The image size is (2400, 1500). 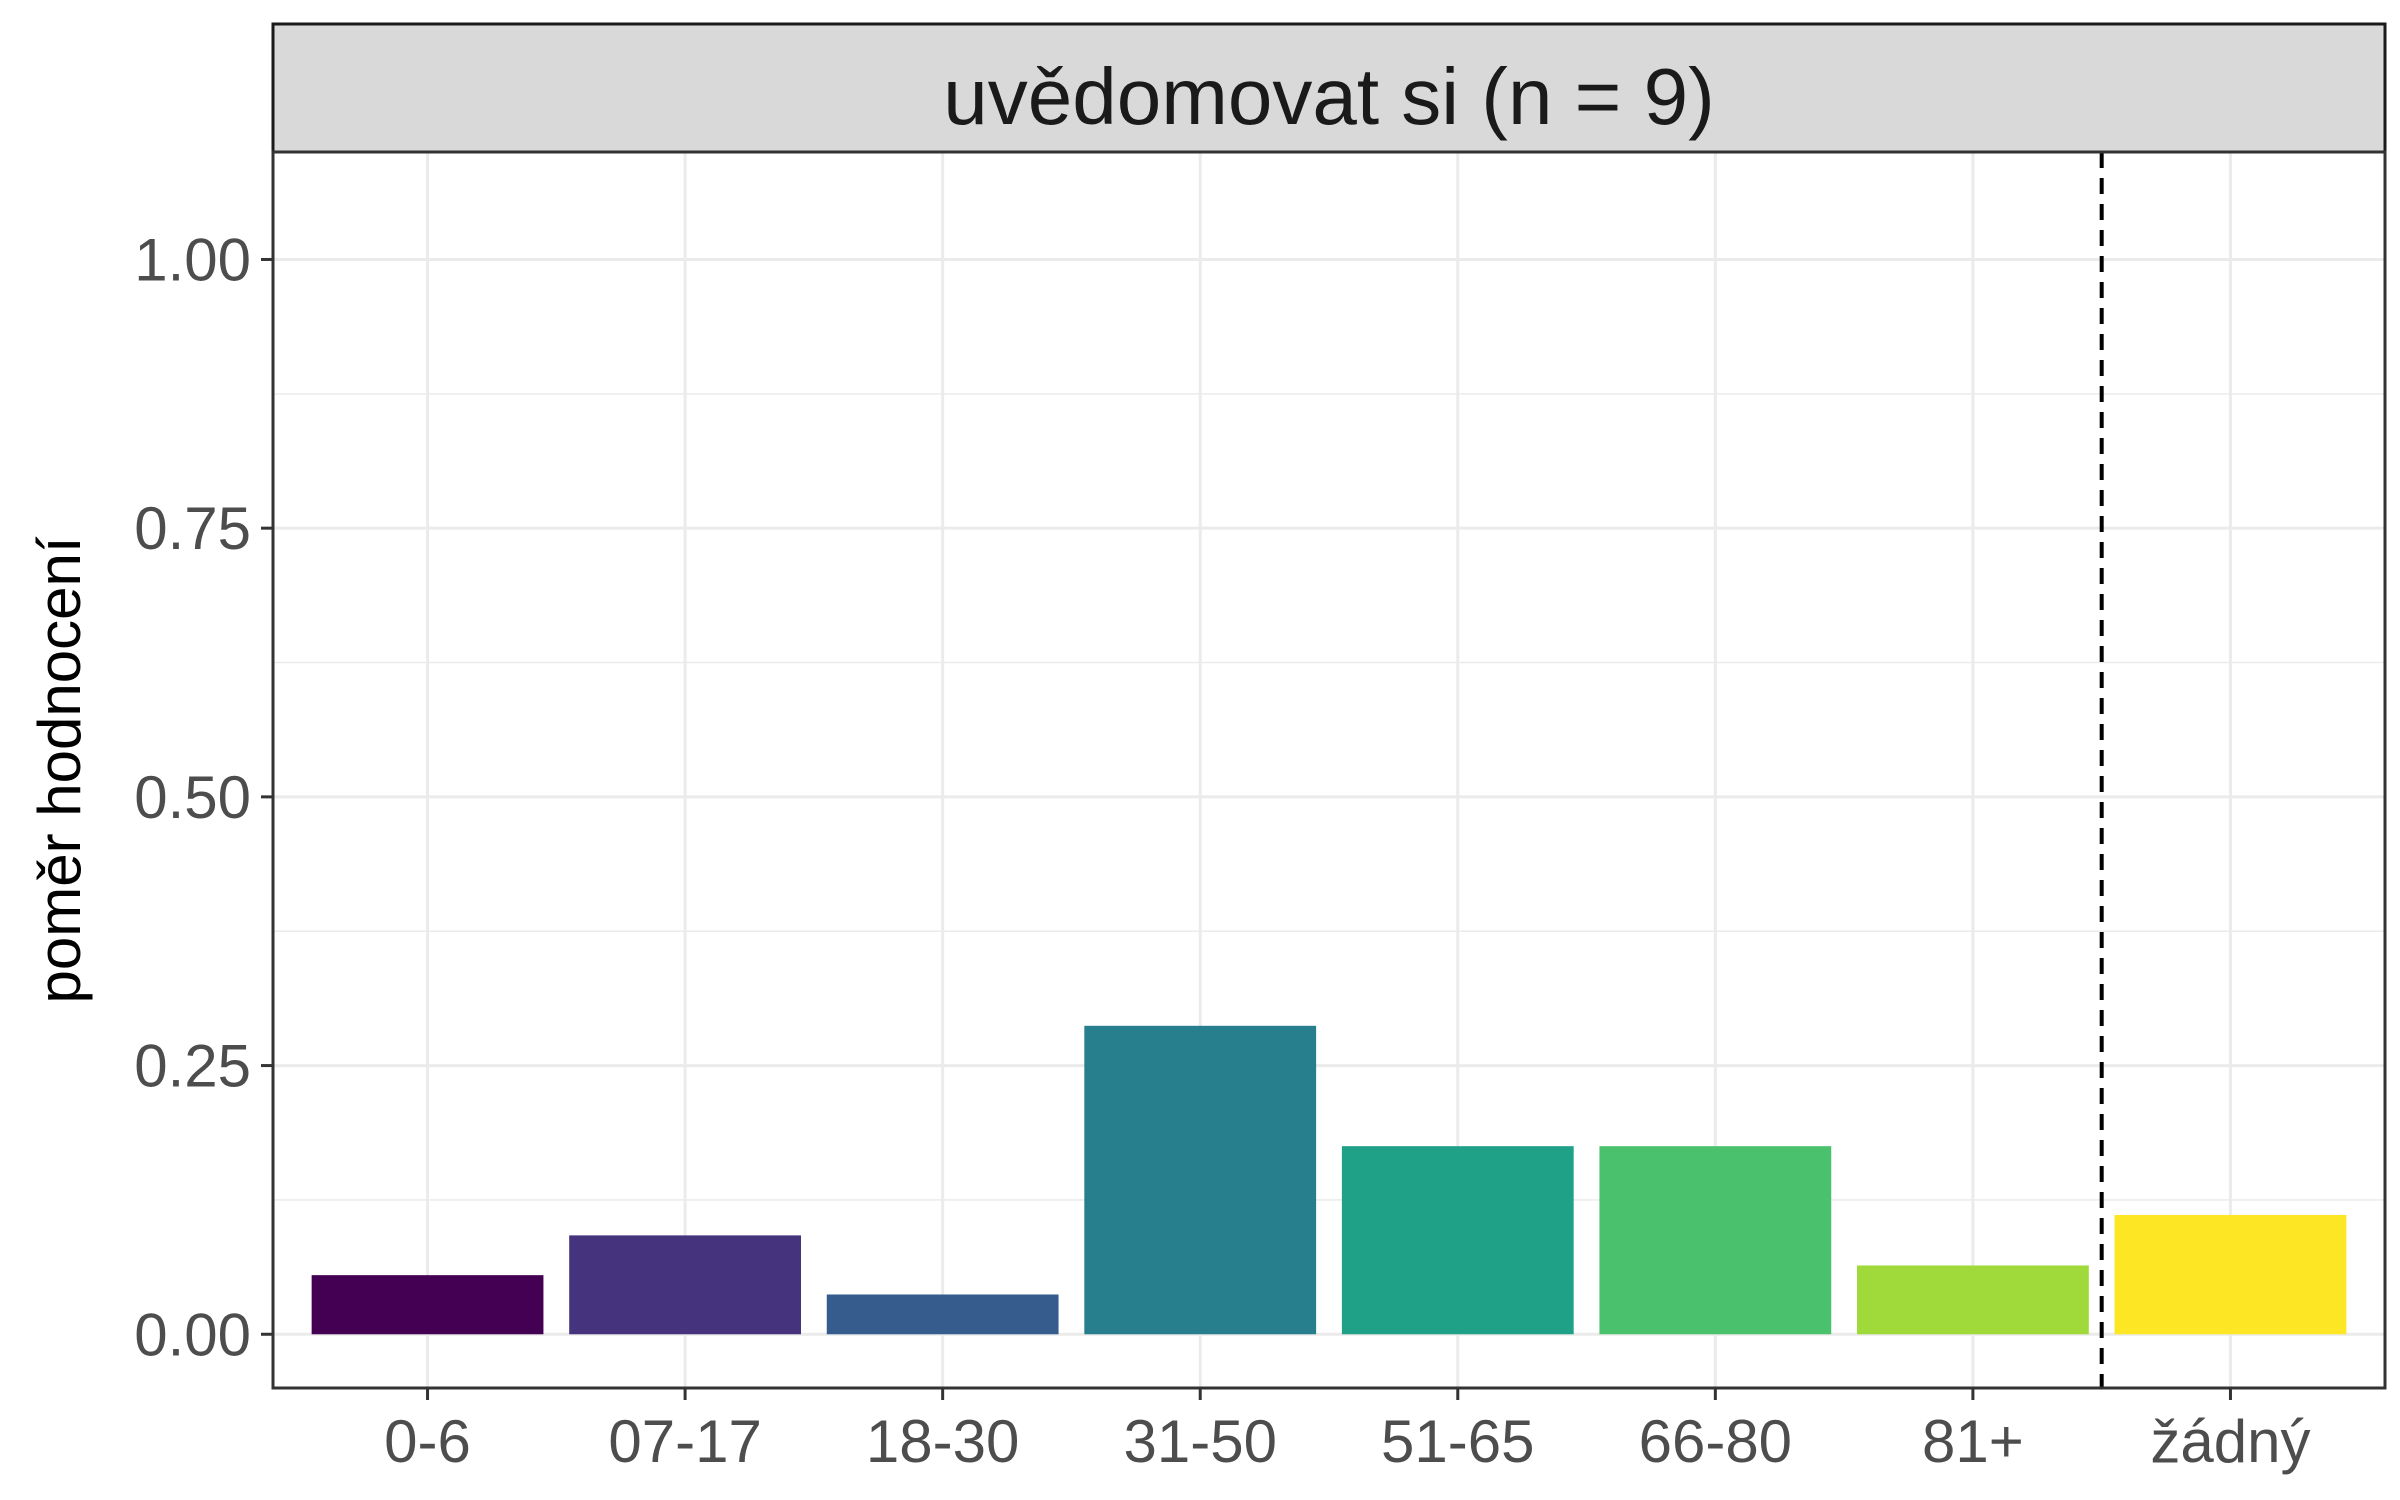 What do you see at coordinates (1457, 1441) in the screenshot?
I see `x-tick-label: 51-65` at bounding box center [1457, 1441].